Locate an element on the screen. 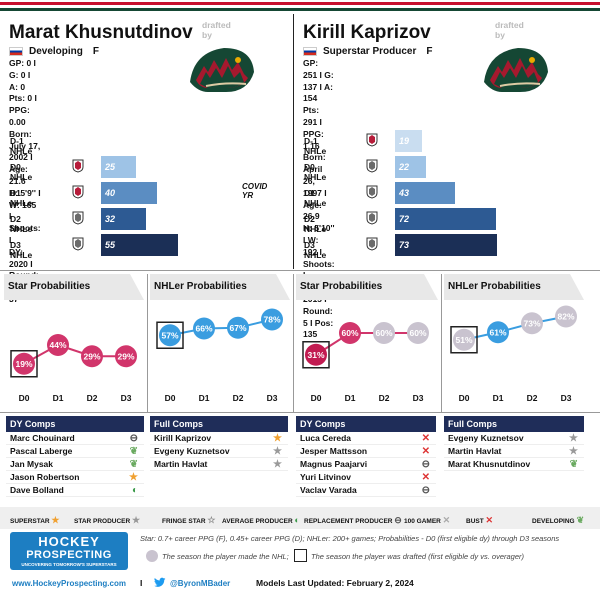  comp-row: Jesper Mattsson ✕ is located at coordinates (366, 452).